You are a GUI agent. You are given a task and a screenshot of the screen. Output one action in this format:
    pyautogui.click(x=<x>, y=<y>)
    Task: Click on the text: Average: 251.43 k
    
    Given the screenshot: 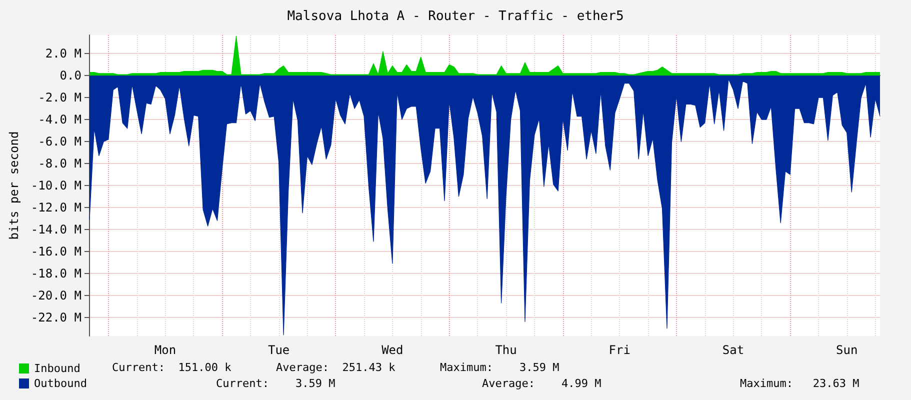 What is the action you would take?
    pyautogui.click(x=336, y=367)
    